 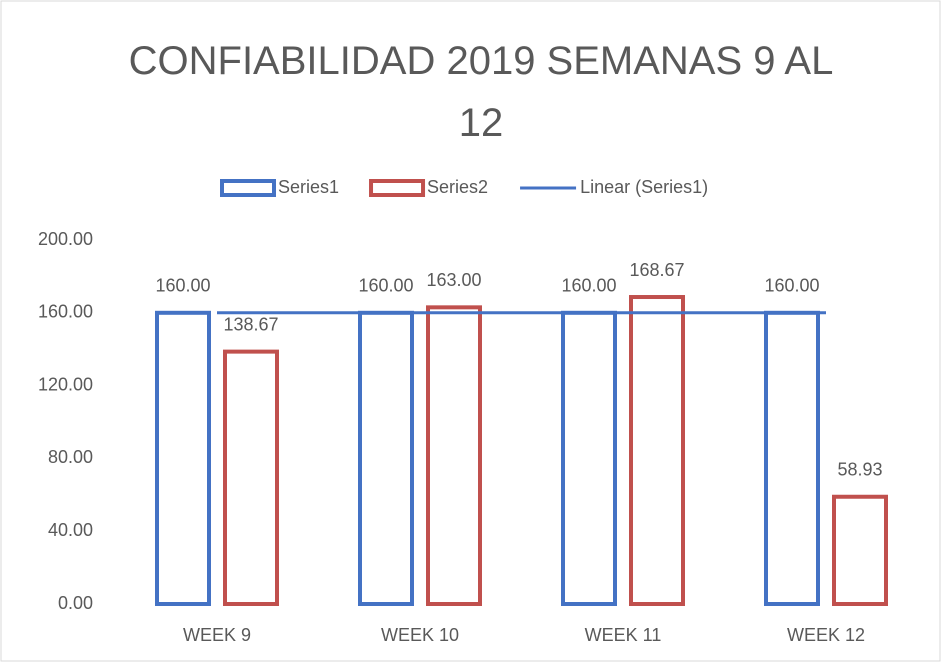 I want to click on y-tick-label: 200.00, so click(x=65, y=239).